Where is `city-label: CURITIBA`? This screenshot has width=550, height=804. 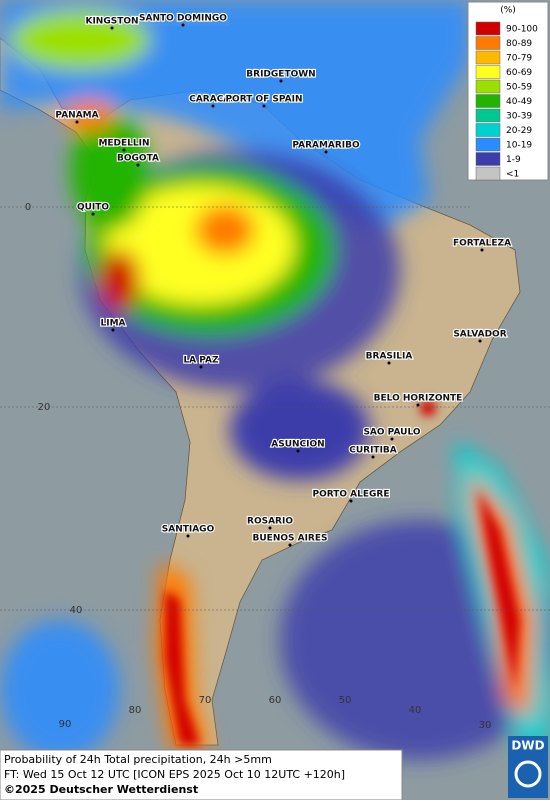
city-label: CURITIBA is located at coordinates (373, 451).